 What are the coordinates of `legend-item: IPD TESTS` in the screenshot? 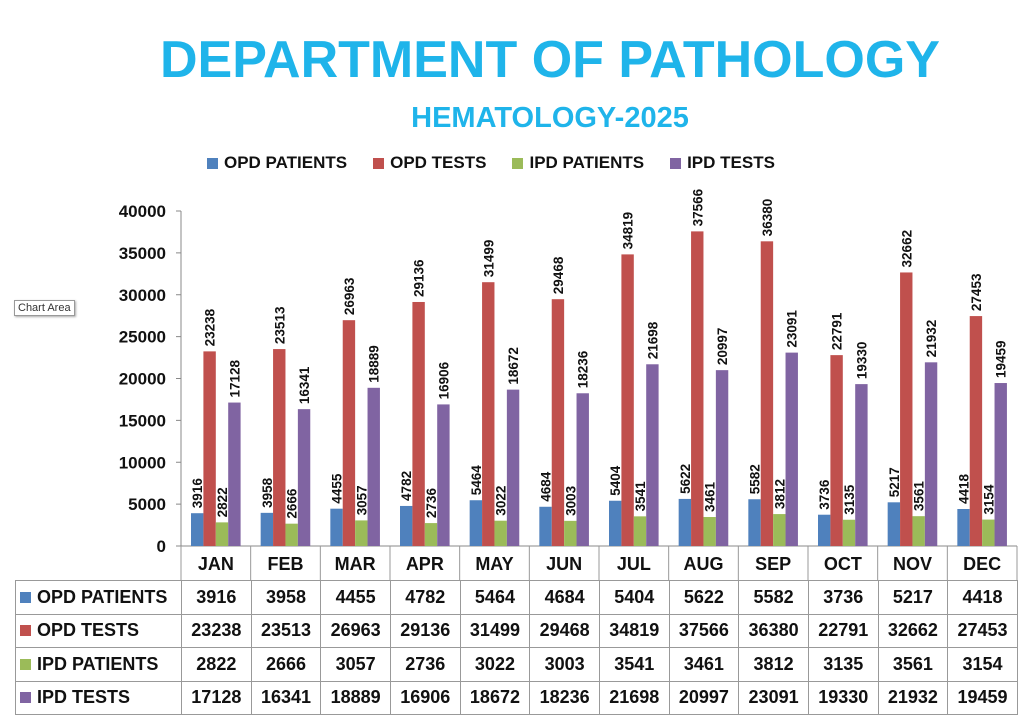 It's located at (722, 163).